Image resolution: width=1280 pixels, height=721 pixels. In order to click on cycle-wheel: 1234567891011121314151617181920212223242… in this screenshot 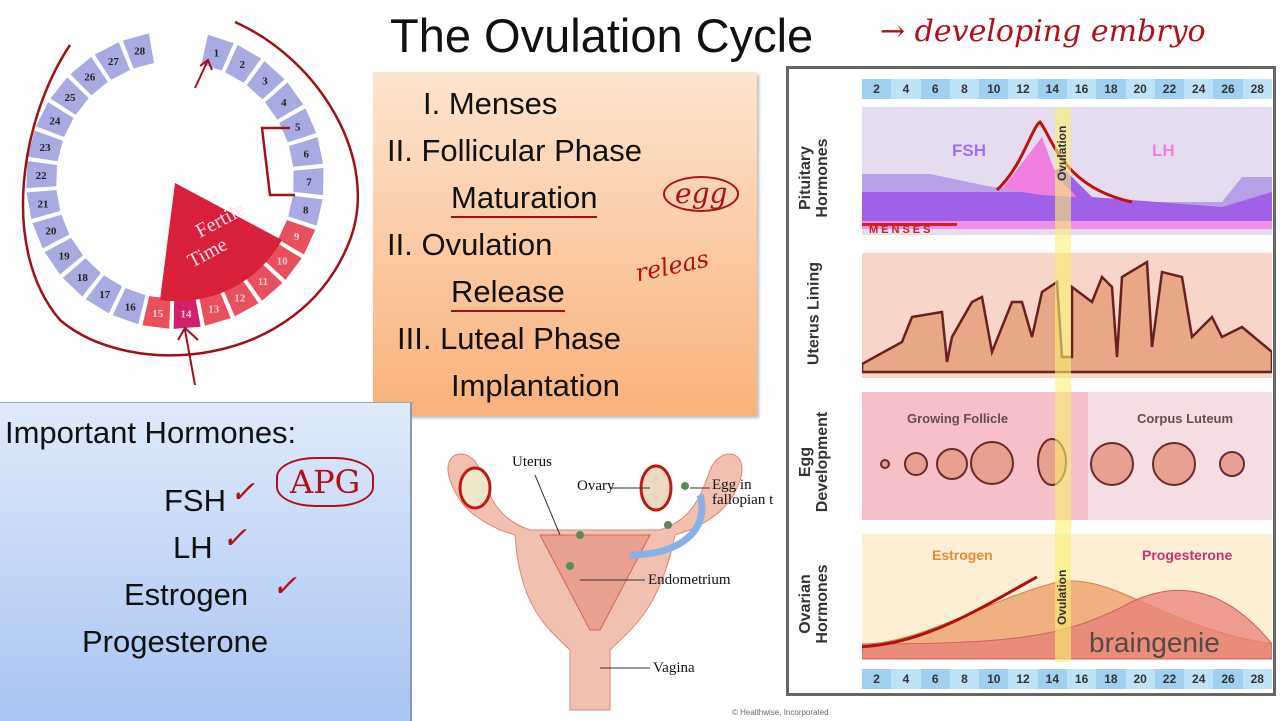, I will do `click(190, 203)`.